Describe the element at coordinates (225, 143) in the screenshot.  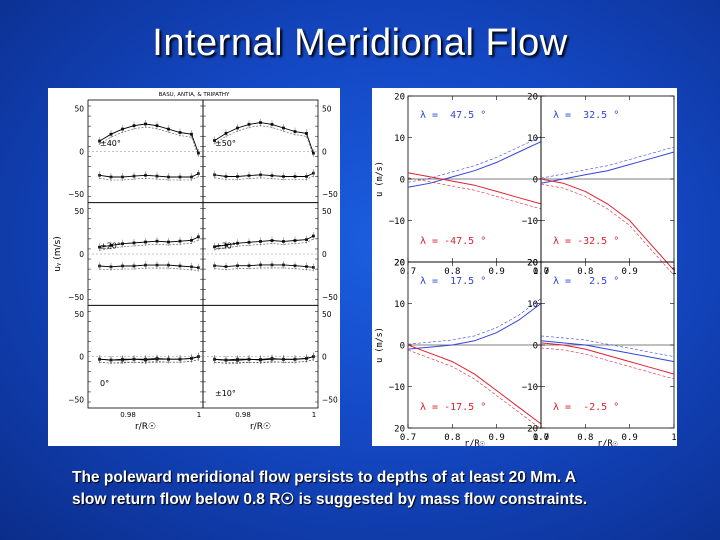
I see `panel-label: ±50°` at that location.